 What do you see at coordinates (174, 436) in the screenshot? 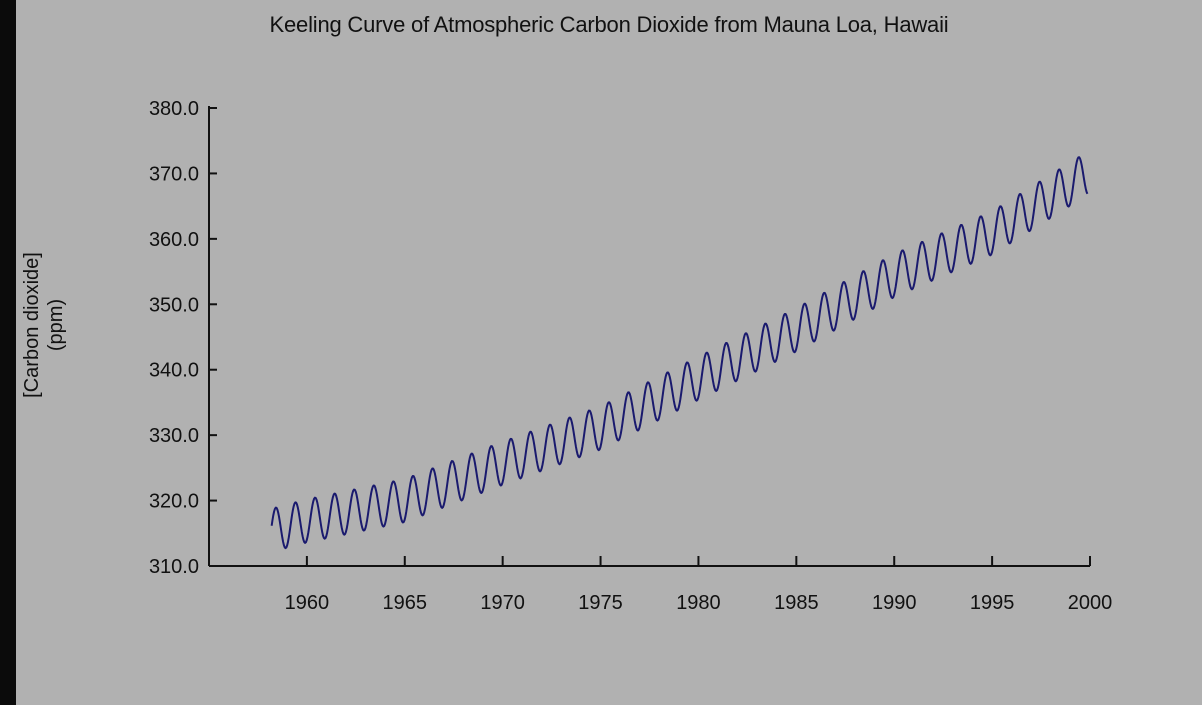
I see `y-tick-label: 330.0` at bounding box center [174, 436].